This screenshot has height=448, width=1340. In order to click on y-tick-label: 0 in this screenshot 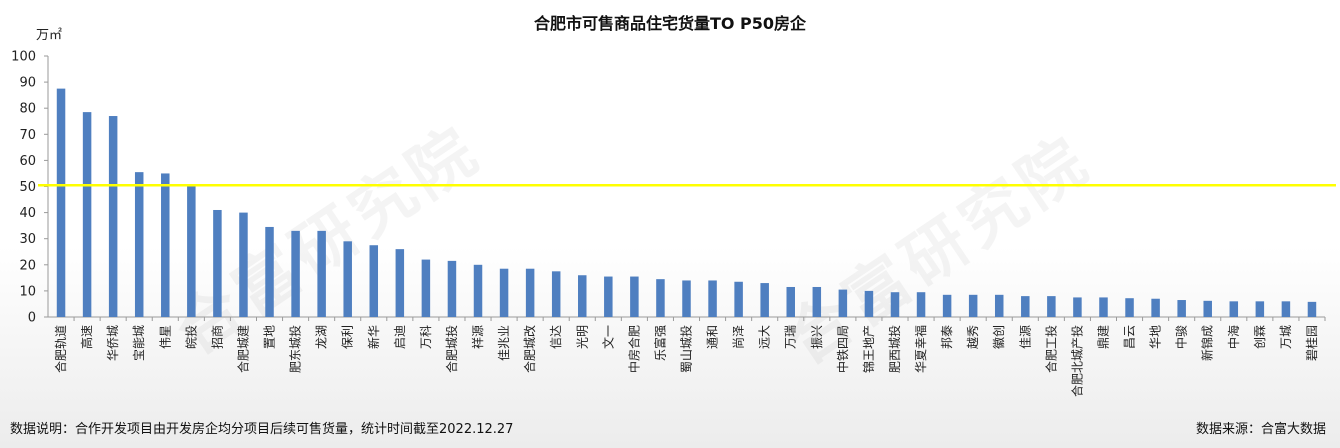, I will do `click(32, 318)`.